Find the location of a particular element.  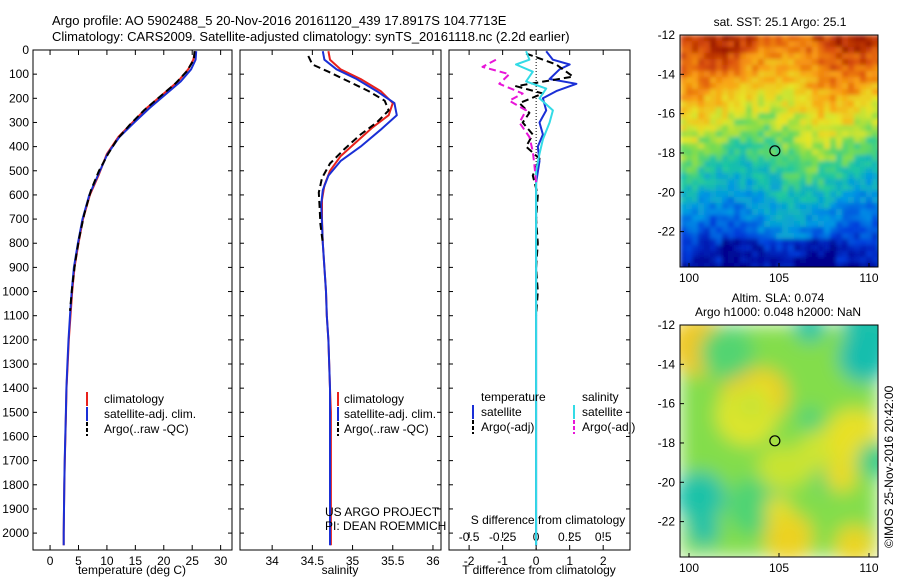

y-tick-label: 900 is located at coordinates (19, 267).